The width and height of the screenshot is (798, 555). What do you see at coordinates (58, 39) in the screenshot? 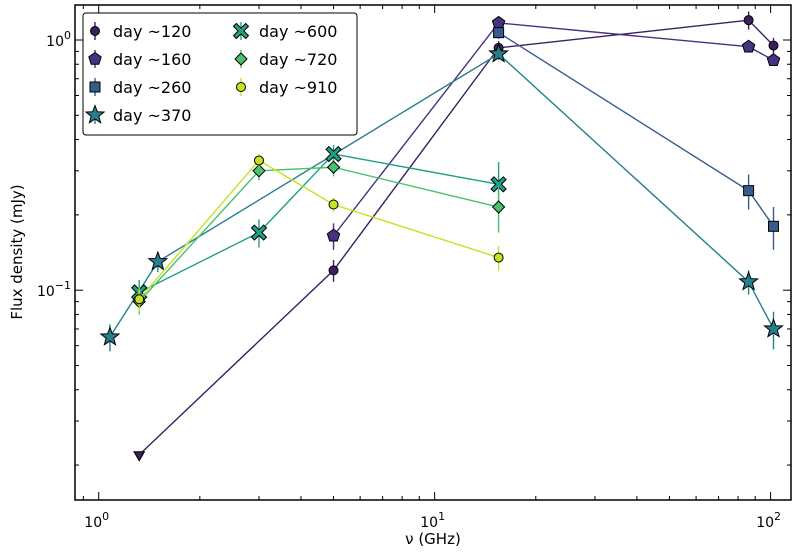
I see `y-tick-label: 10⁰` at bounding box center [58, 39].